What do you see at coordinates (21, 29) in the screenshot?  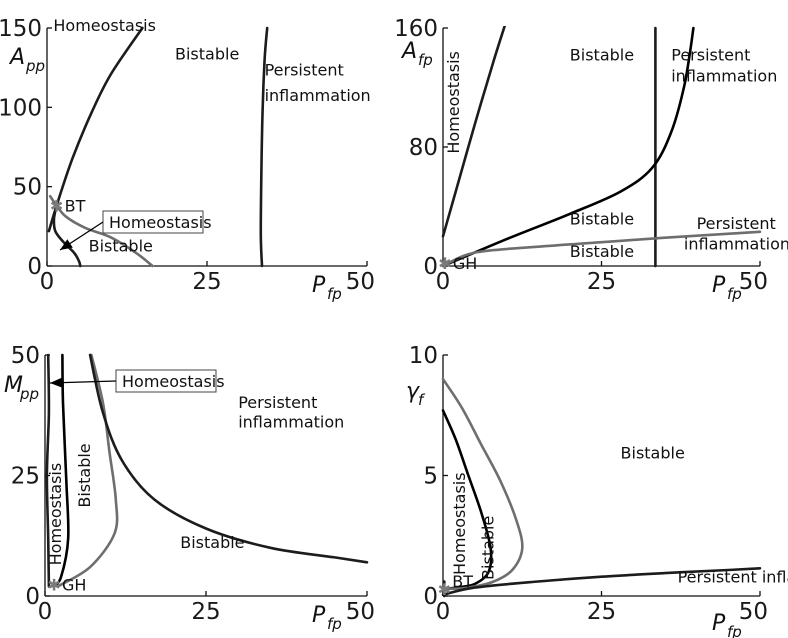 I see `y-tick-label: 150` at bounding box center [21, 29].